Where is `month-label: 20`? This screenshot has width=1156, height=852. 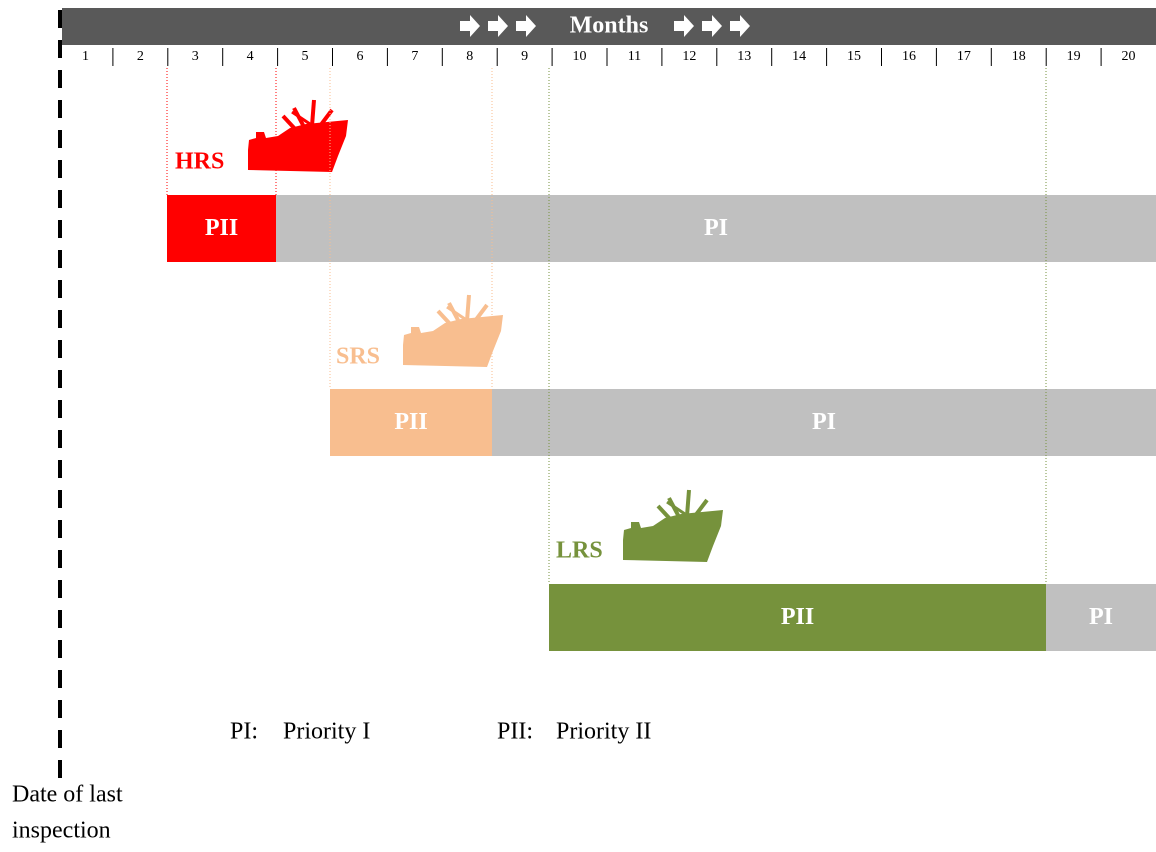 month-label: 20 is located at coordinates (1129, 56).